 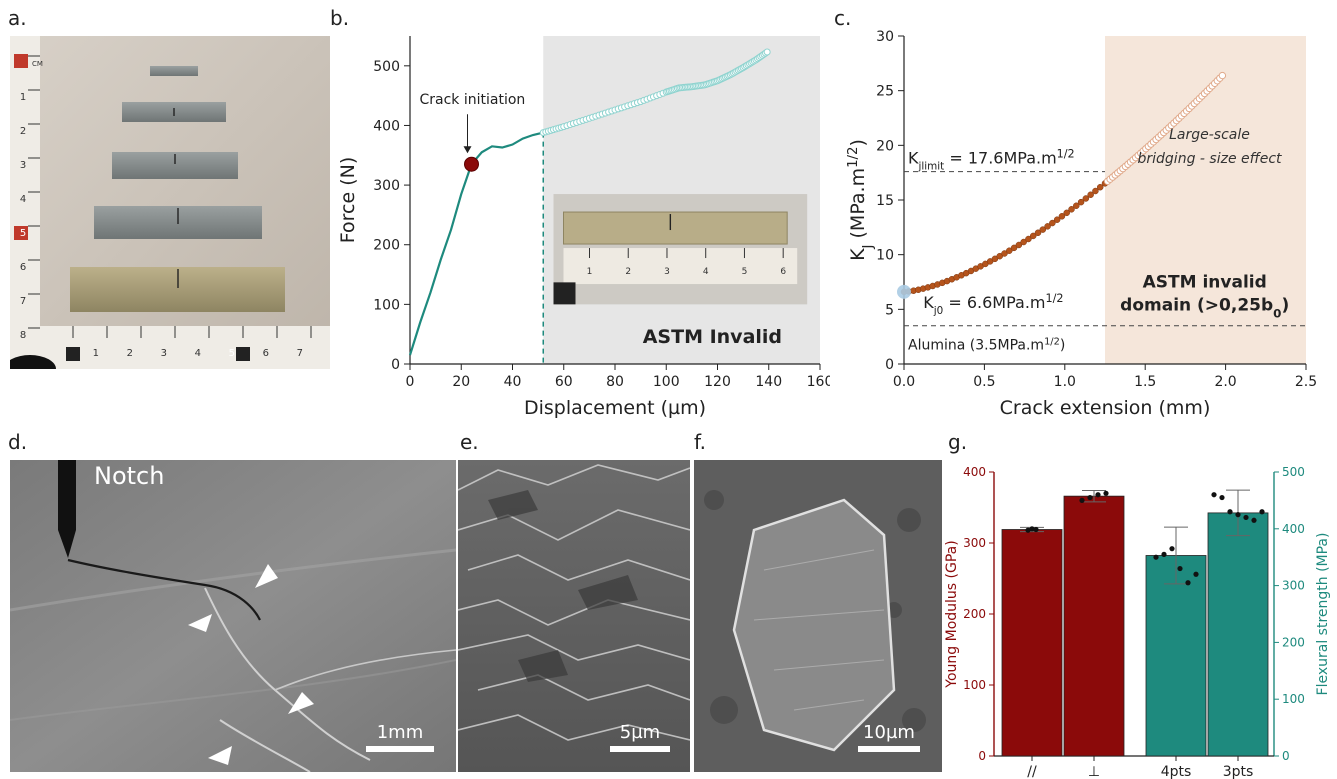 I want to click on crack-initiation-label: Crack initiation, so click(x=473, y=100).